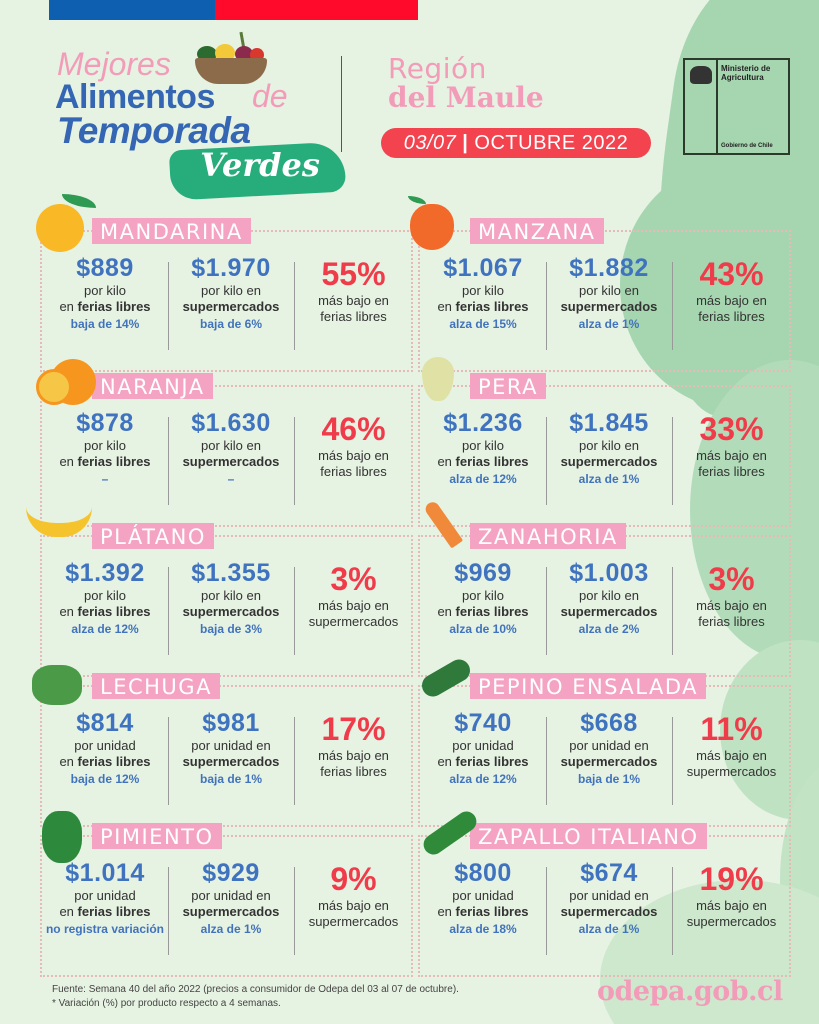 The height and width of the screenshot is (1024, 819). Describe the element at coordinates (105, 873) in the screenshot. I see `ferias-price: $1.014` at that location.